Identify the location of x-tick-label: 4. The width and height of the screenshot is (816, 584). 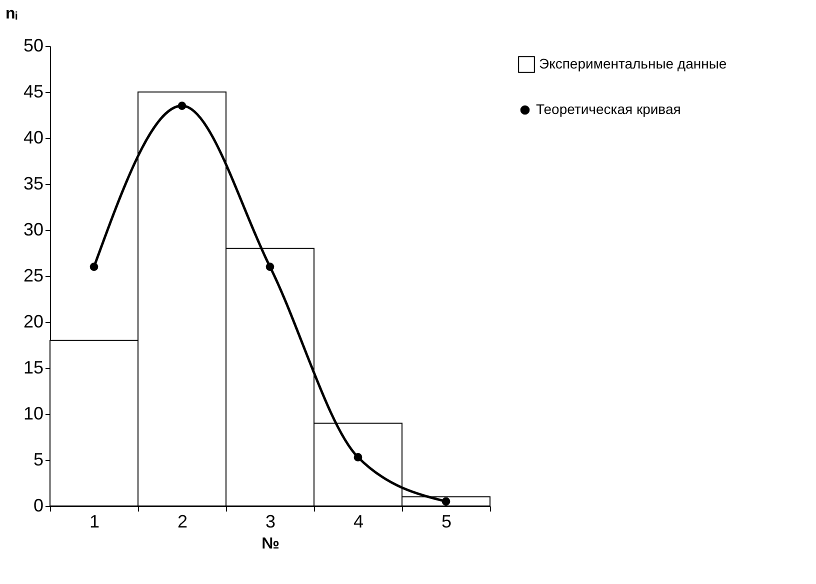
(358, 522).